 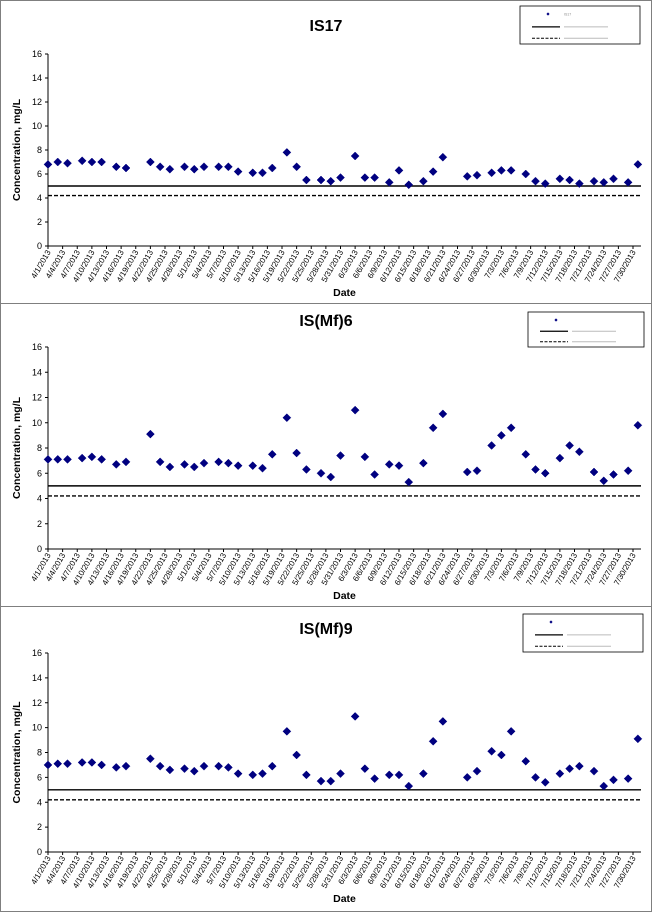 What do you see at coordinates (17, 752) in the screenshot?
I see `chart2-y-axis-label: Concentration, mg/L` at bounding box center [17, 752].